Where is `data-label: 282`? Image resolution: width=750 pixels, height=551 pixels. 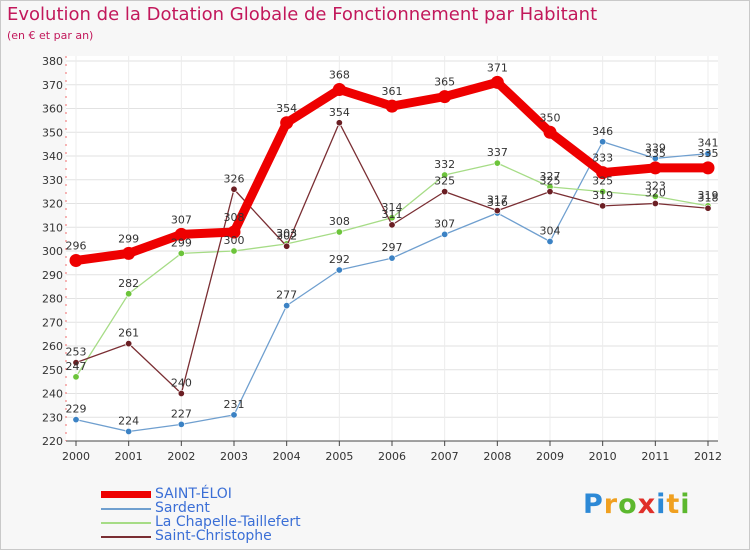
data-label: 282 is located at coordinates (128, 283).